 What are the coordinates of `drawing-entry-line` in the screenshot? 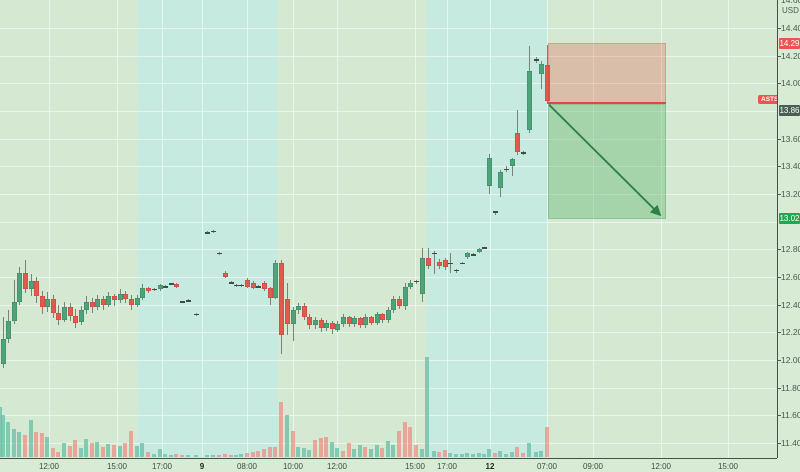 It's located at (607, 103).